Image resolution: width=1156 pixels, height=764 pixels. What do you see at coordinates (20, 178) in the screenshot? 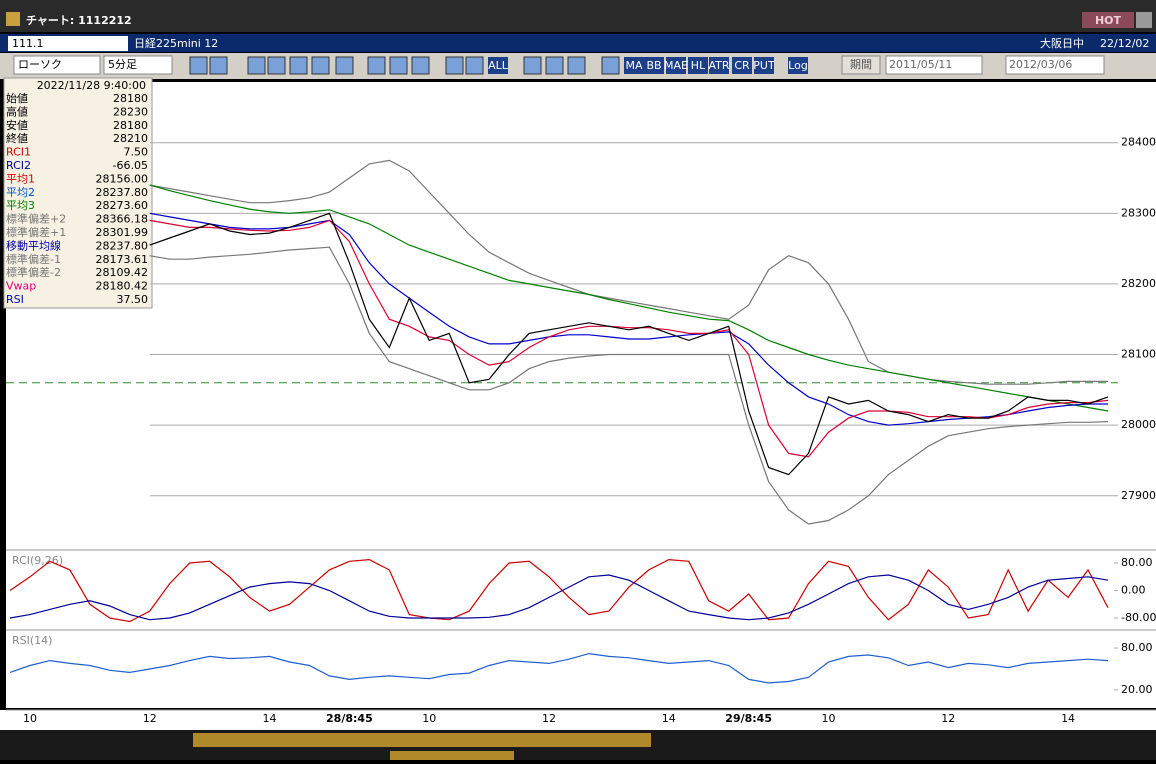
I see `info-label: 平均1` at bounding box center [20, 178].